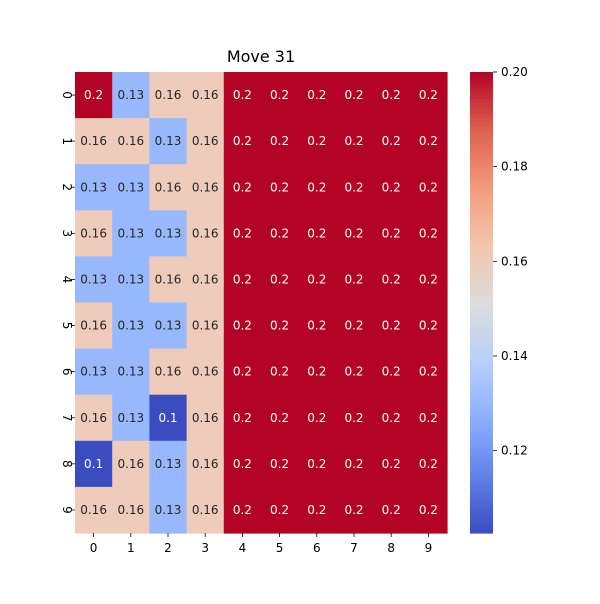 Image resolution: width=600 pixels, height=604 pixels. What do you see at coordinates (499, 299) in the screenshot?
I see `colorbar: 0.12 0.14 0.16 0.18 0.20` at bounding box center [499, 299].